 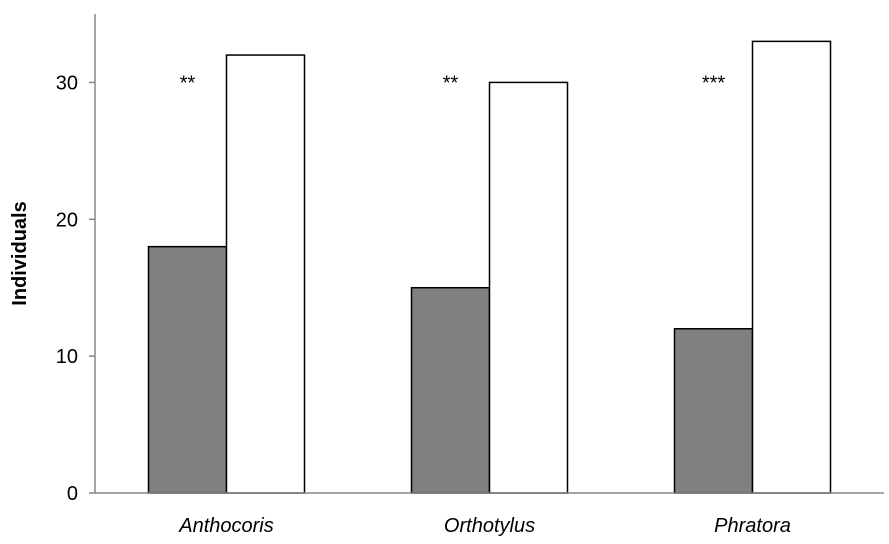 What do you see at coordinates (67, 220) in the screenshot?
I see `y-tick-label: 20` at bounding box center [67, 220].